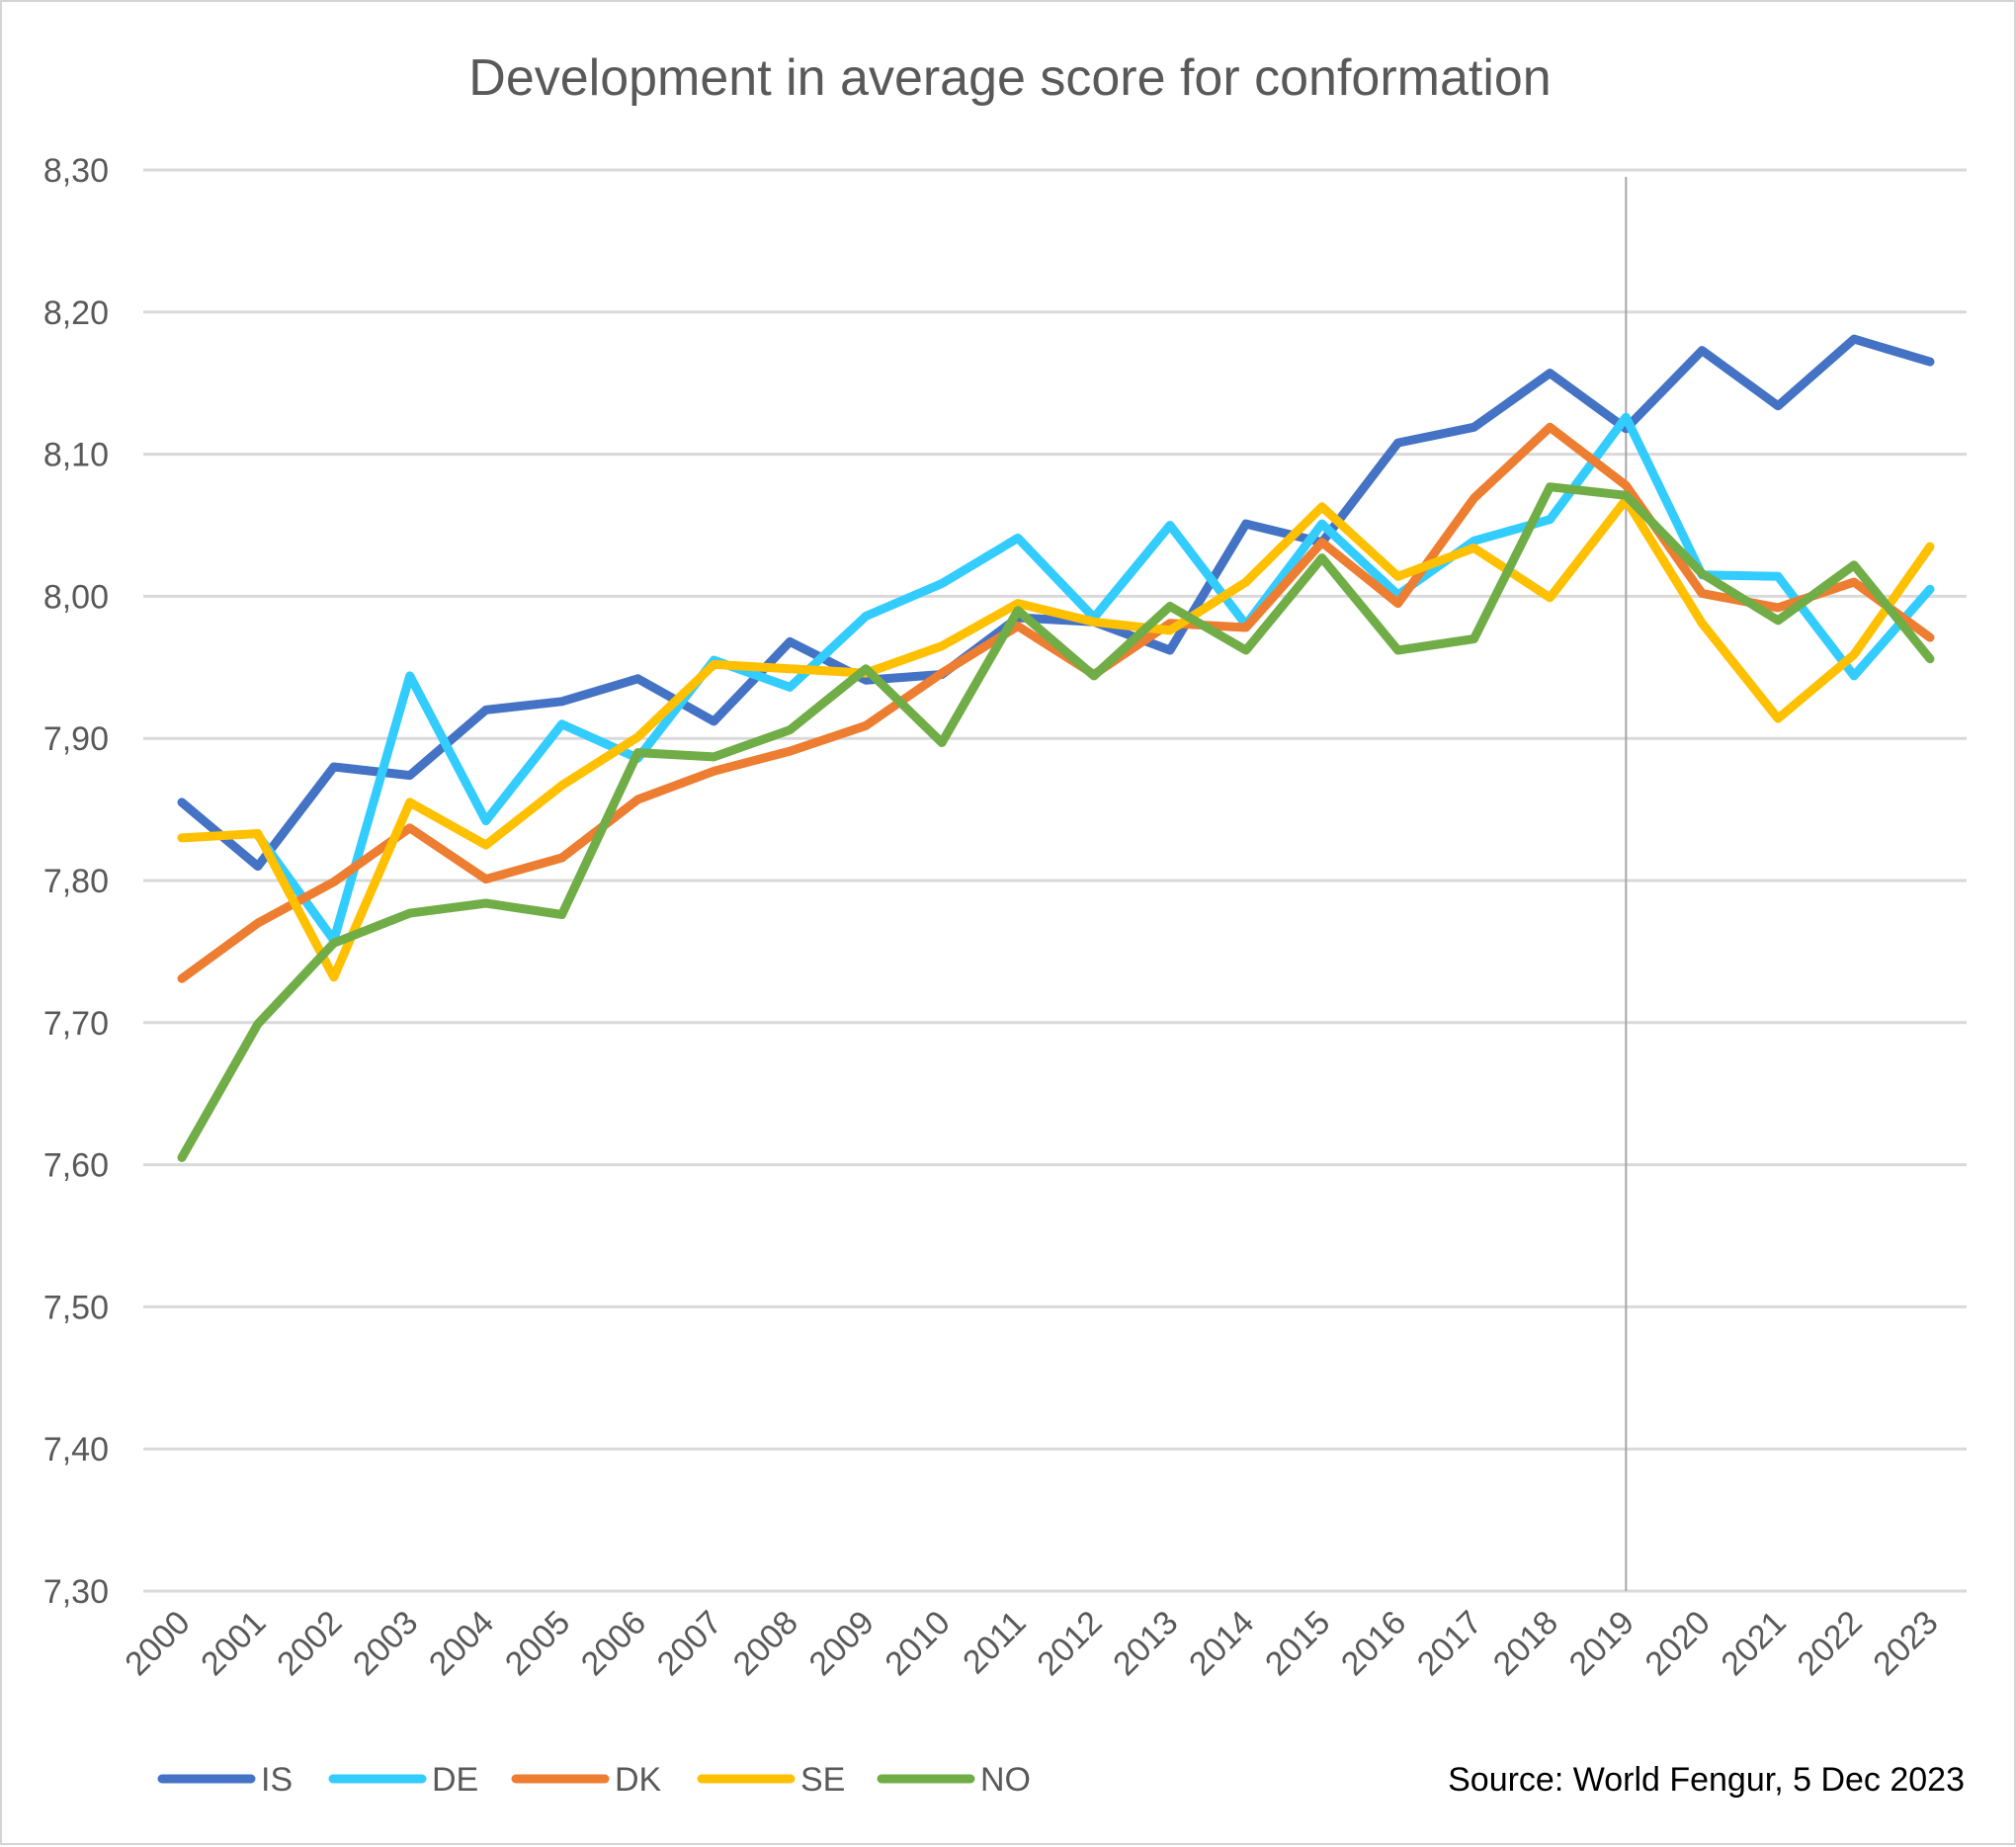 The width and height of the screenshot is (2016, 1847). Describe the element at coordinates (613, 1644) in the screenshot. I see `x-tick-label: 2006` at that location.